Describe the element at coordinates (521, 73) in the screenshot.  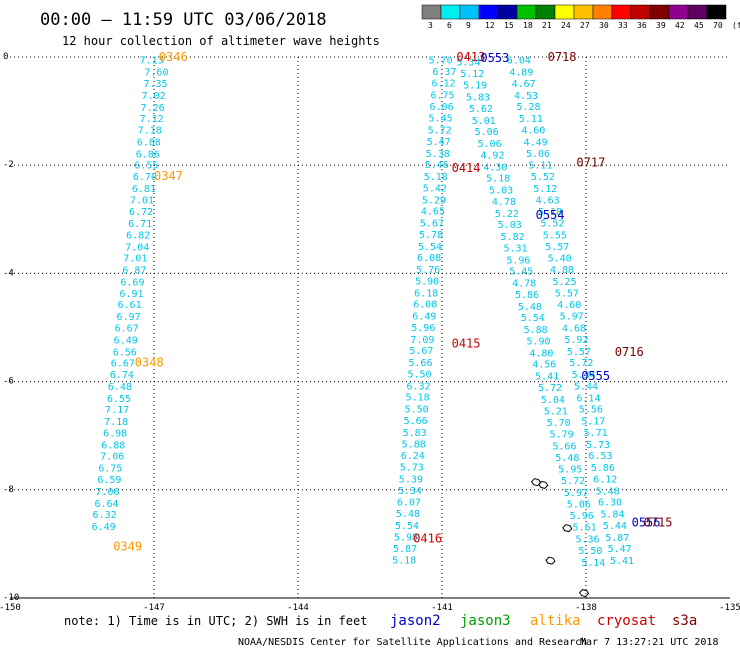
I see `wave-height-value: 4.89` at that location.